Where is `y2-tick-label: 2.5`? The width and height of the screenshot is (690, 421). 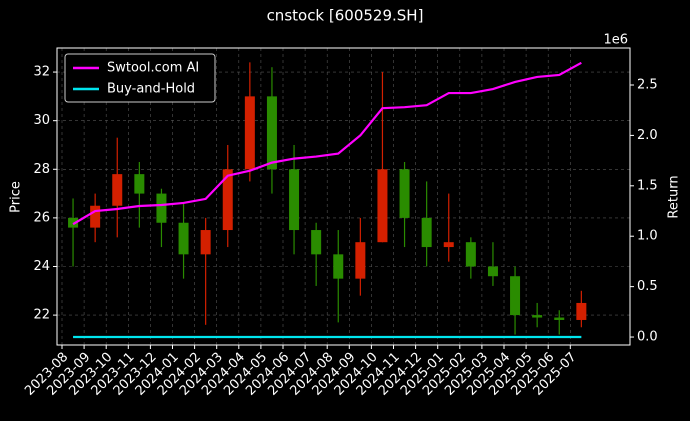
y2-tick-label: 2.5 is located at coordinates (647, 84).